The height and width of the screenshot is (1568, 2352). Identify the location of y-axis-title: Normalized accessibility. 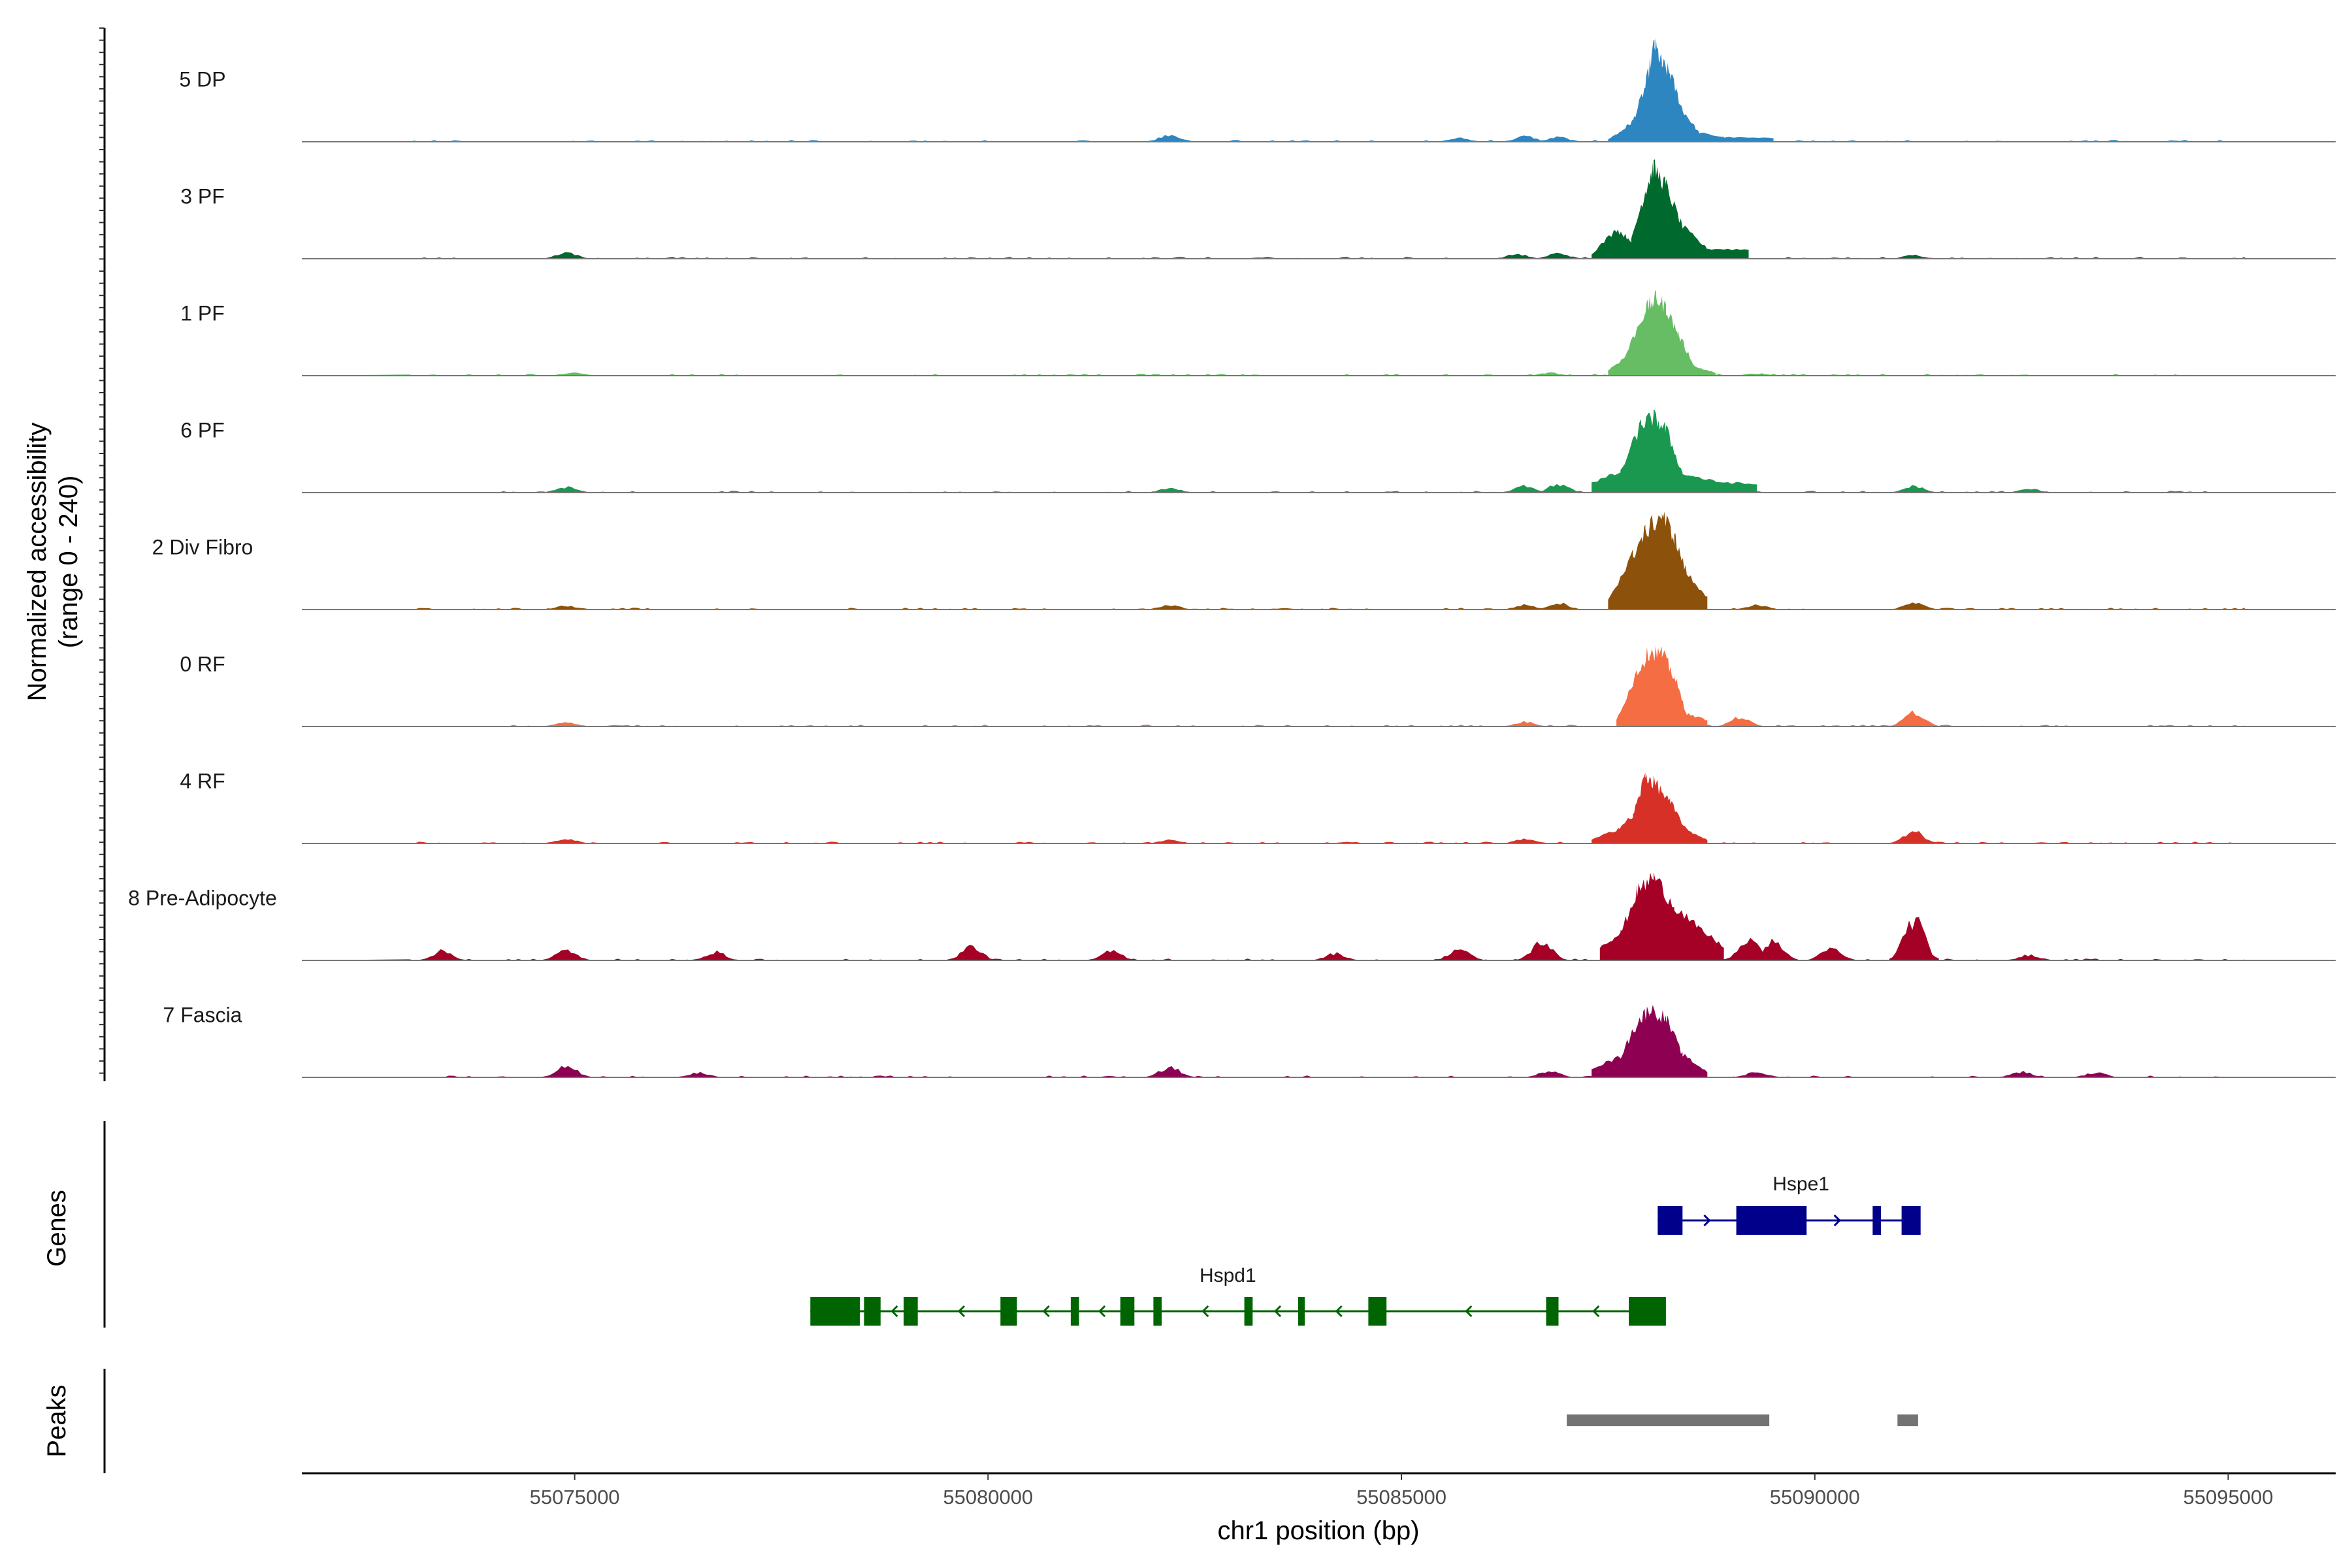
(37, 562).